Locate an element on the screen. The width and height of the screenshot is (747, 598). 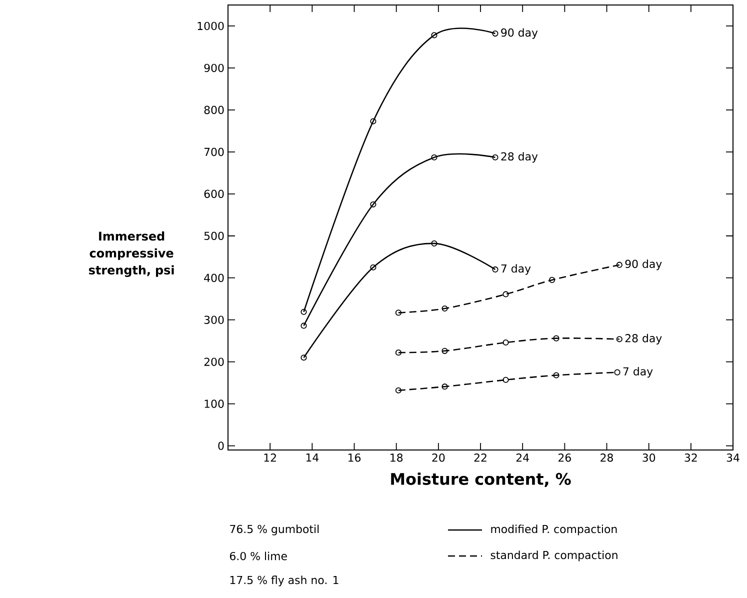
x-tick-label: 28 is located at coordinates (606, 458).